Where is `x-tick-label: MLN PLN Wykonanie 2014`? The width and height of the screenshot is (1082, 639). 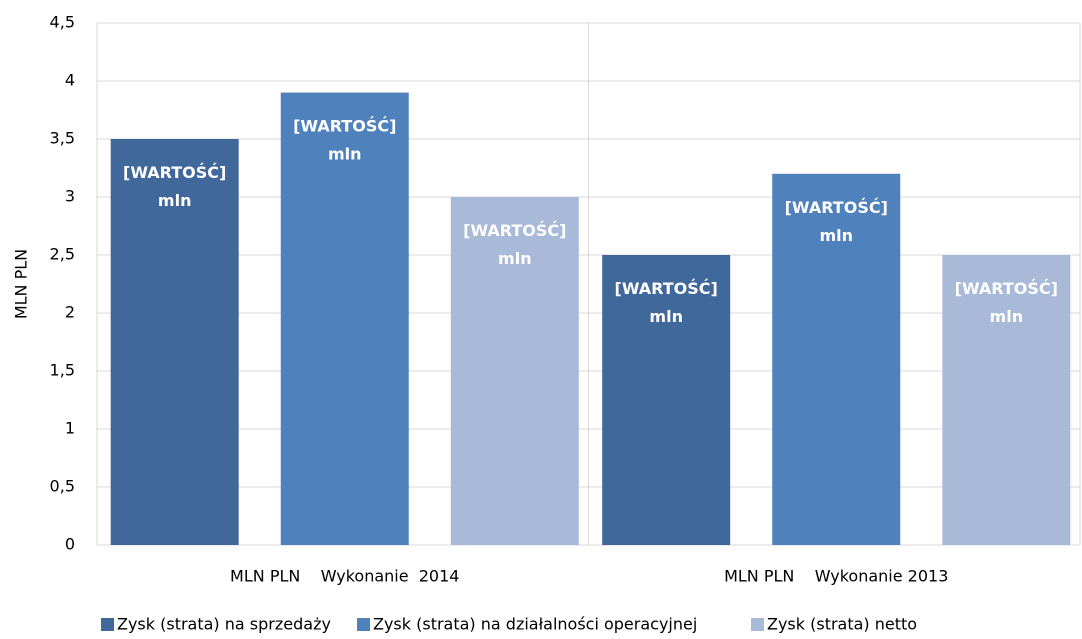
x-tick-label: MLN PLN Wykonanie 2014 is located at coordinates (344, 576).